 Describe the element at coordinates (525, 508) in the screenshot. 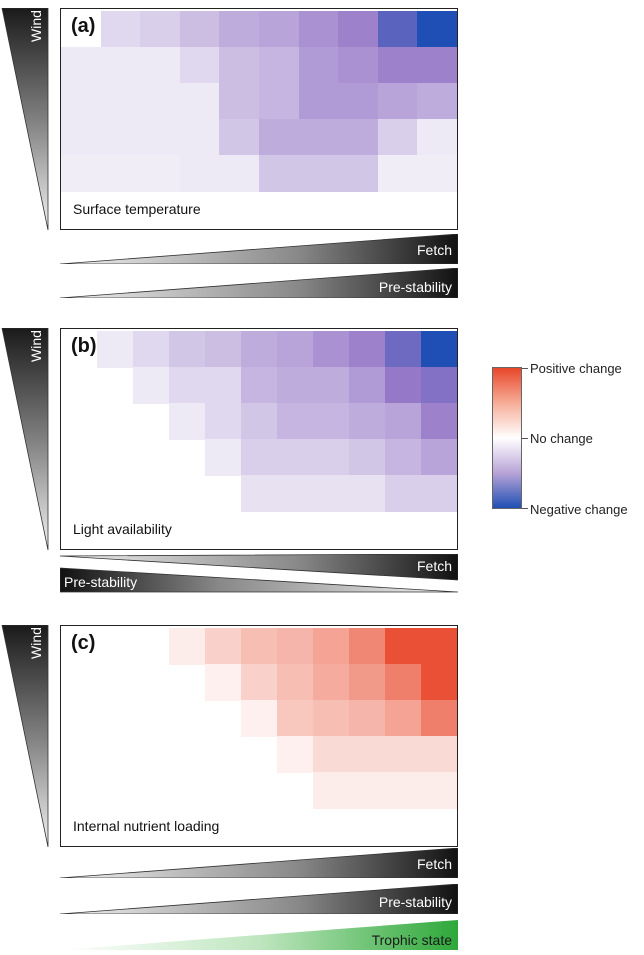

I see `legend-tick-bottom` at that location.